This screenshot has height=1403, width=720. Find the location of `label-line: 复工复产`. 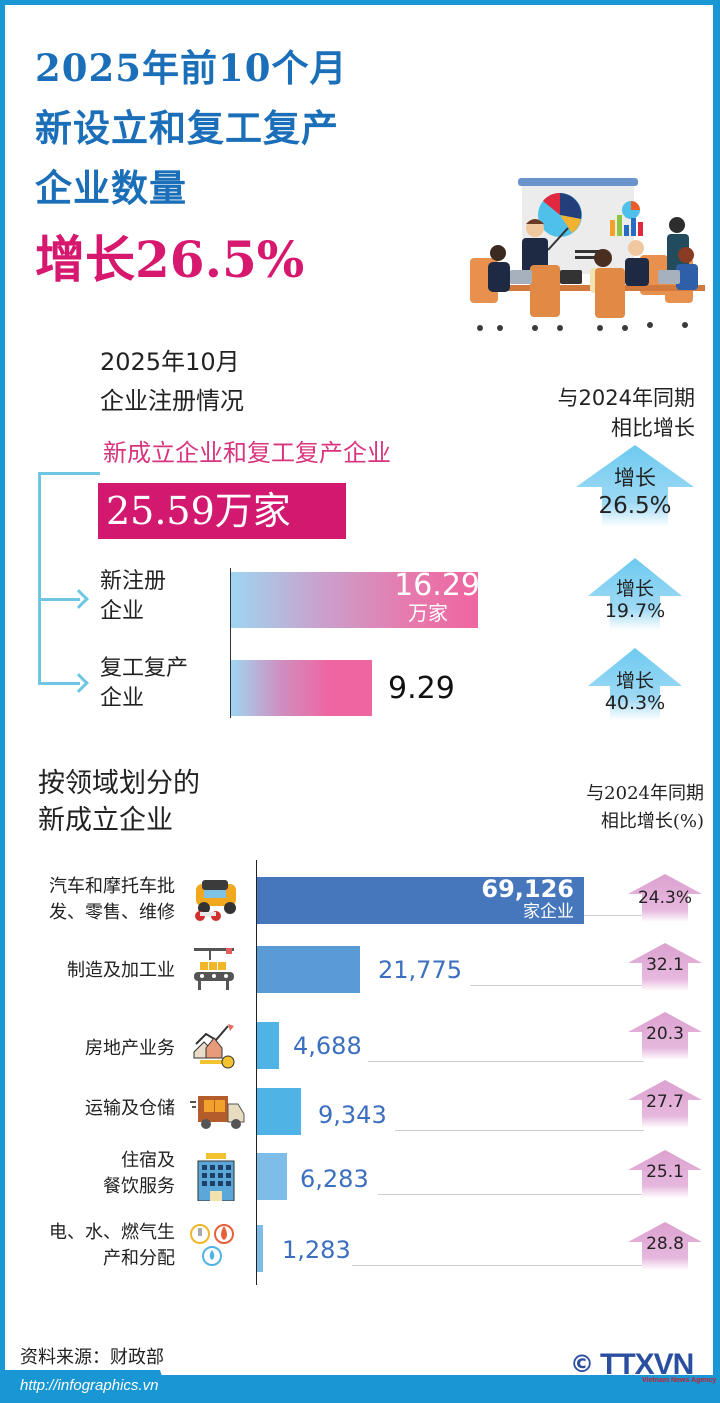

label-line: 复工复产 is located at coordinates (144, 668).